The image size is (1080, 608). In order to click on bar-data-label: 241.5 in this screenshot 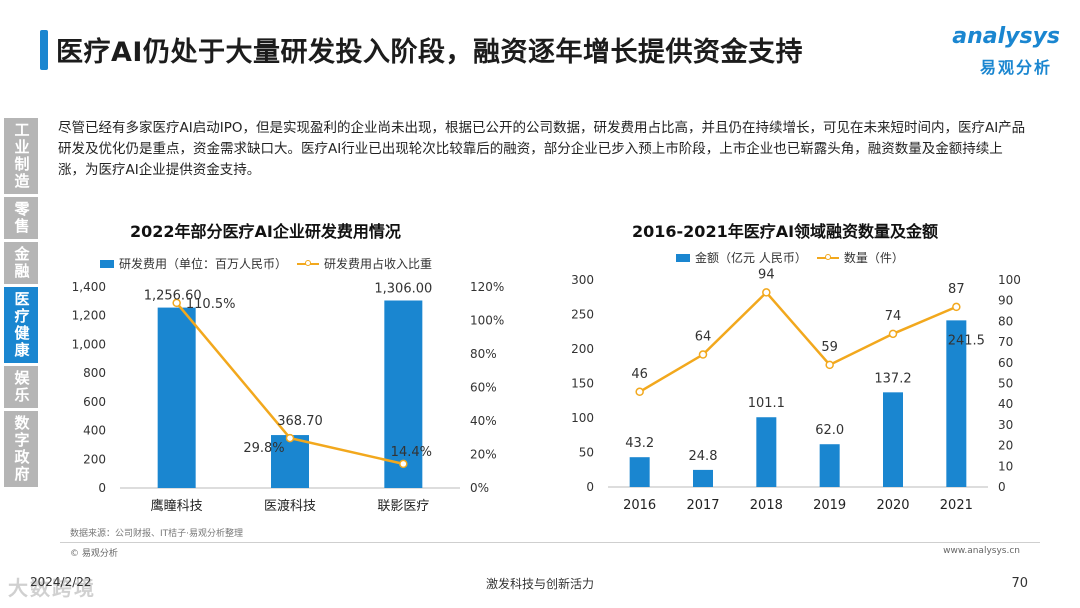, I will do `click(966, 340)`.